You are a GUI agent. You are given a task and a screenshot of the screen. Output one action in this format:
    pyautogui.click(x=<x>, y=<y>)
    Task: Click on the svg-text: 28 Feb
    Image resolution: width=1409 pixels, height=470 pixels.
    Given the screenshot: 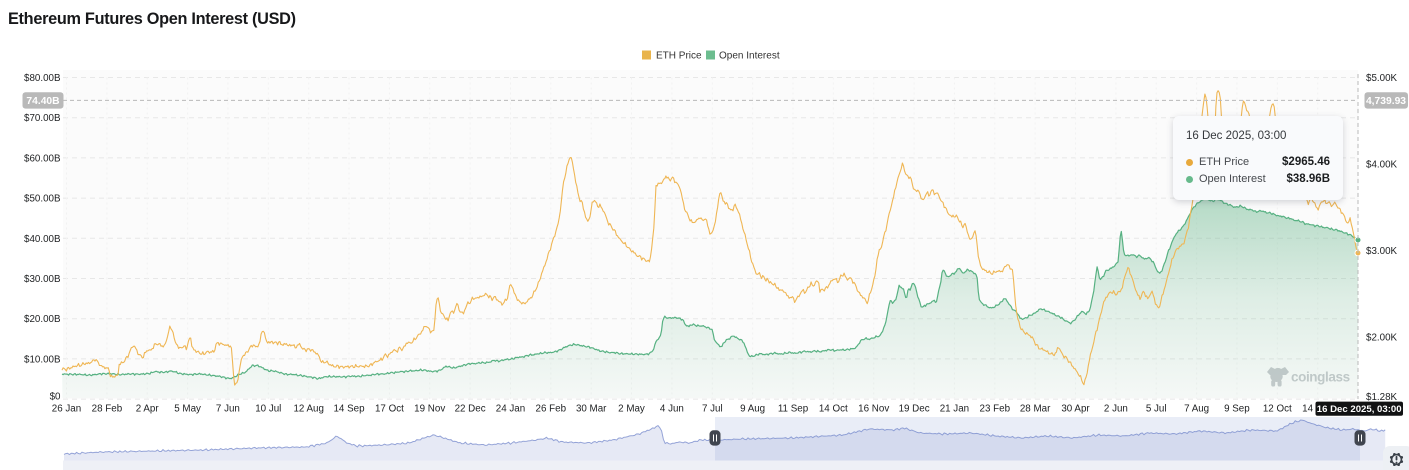 What is the action you would take?
    pyautogui.click(x=107, y=409)
    